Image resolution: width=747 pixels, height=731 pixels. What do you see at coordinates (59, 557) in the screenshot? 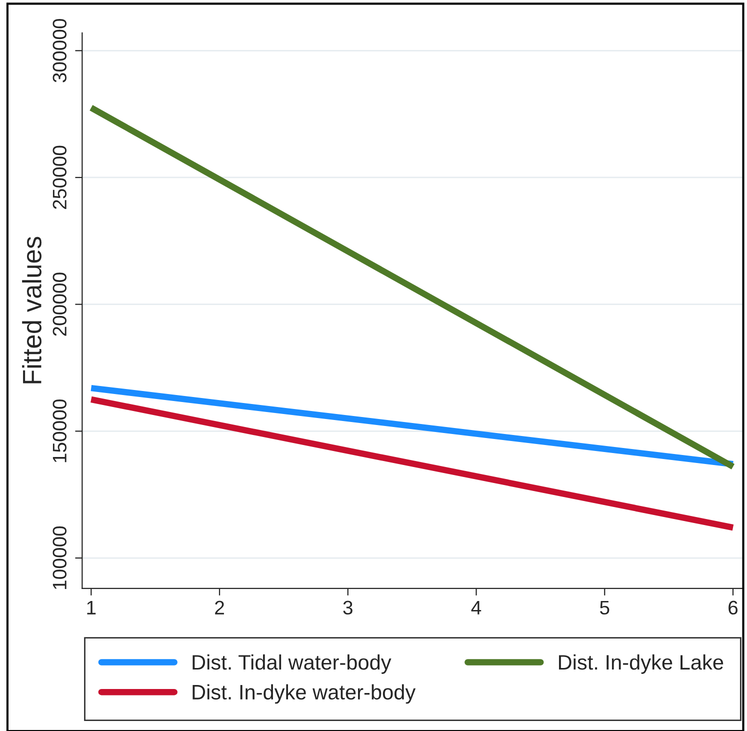
I see `y-tick-label: 100000` at bounding box center [59, 557].